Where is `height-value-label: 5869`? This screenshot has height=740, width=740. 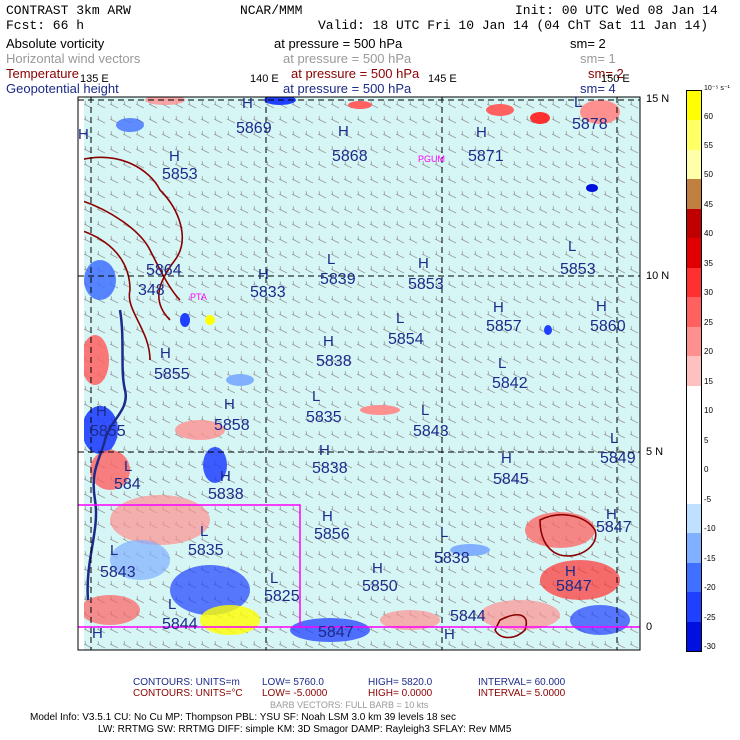 height-value-label: 5869 is located at coordinates (254, 128).